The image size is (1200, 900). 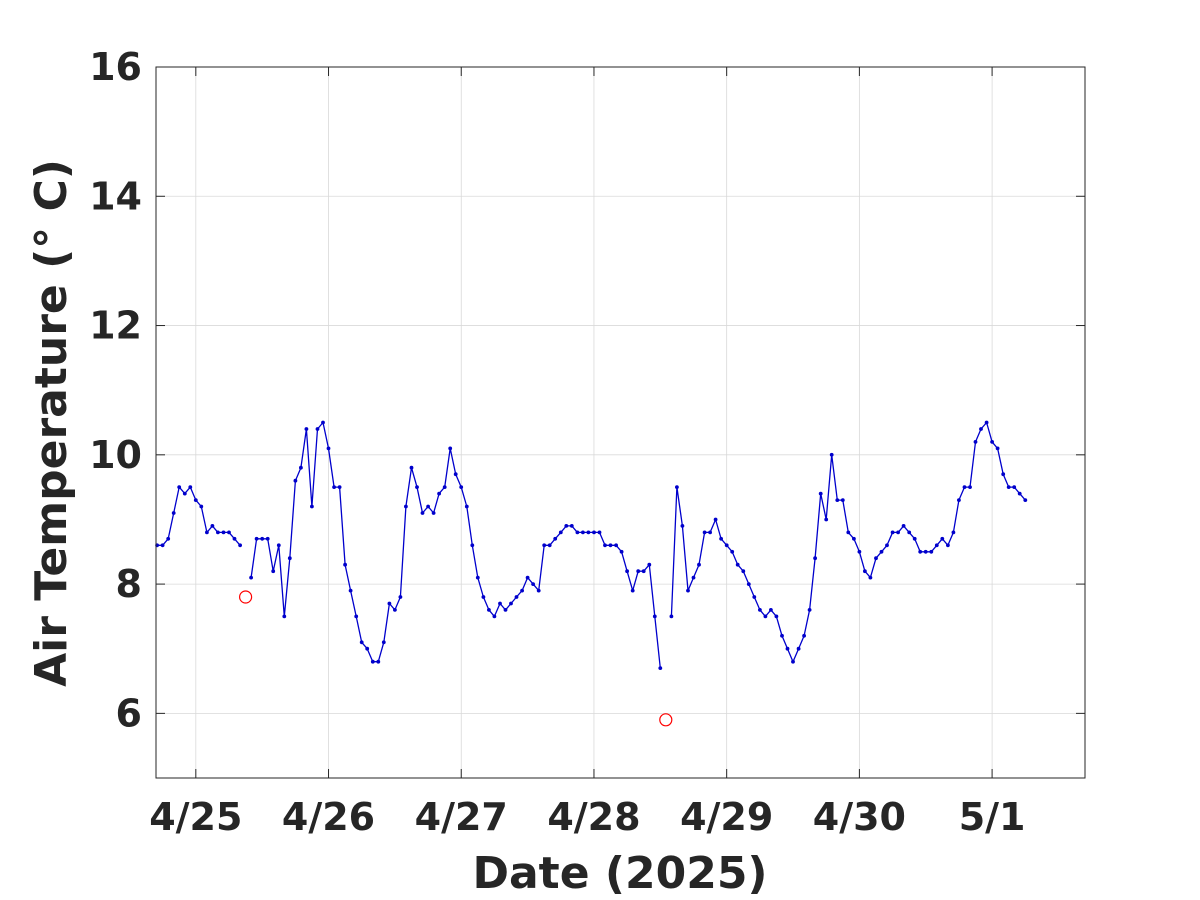 What do you see at coordinates (461, 817) in the screenshot?
I see `x-tick-label: 4/27` at bounding box center [461, 817].